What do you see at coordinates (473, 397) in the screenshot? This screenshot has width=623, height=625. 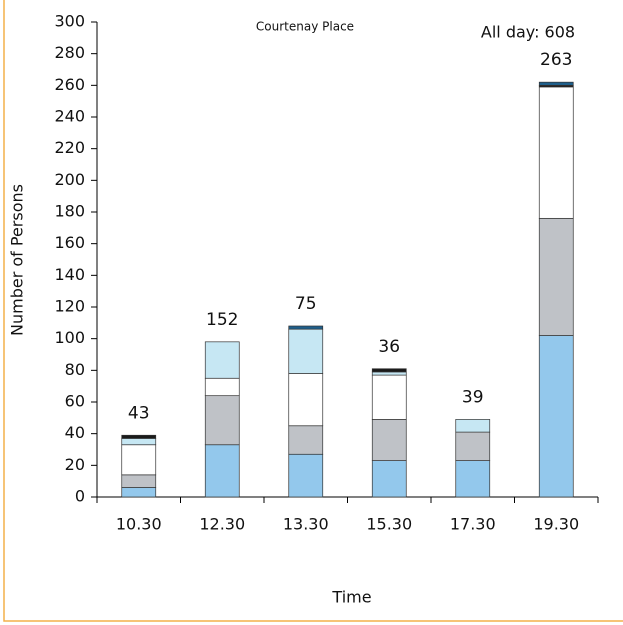 I see `bar-label: 39` at bounding box center [473, 397].